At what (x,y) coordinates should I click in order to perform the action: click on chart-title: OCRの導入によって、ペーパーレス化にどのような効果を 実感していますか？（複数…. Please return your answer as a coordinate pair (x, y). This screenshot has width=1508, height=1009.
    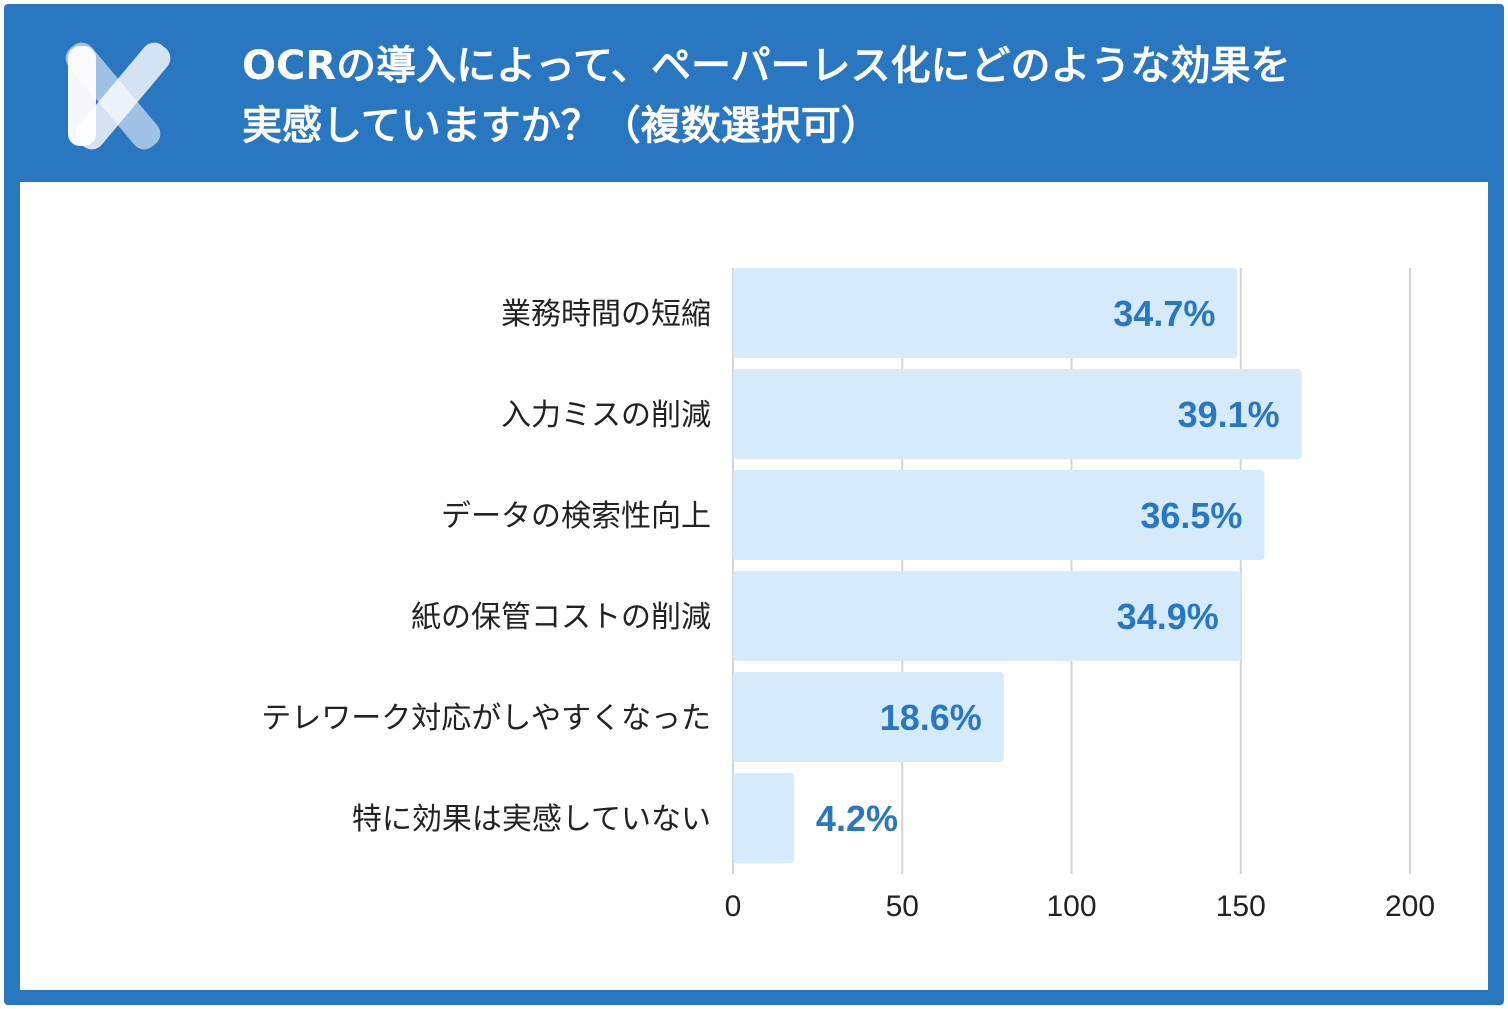
    Looking at the image, I should click on (766, 96).